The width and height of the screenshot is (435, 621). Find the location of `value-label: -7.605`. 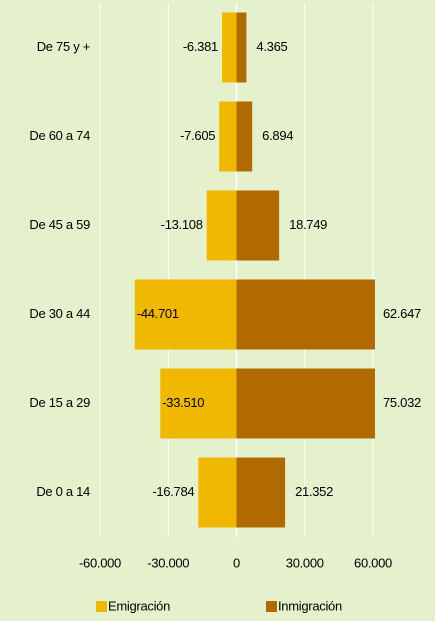

value-label: -7.605 is located at coordinates (197, 135).